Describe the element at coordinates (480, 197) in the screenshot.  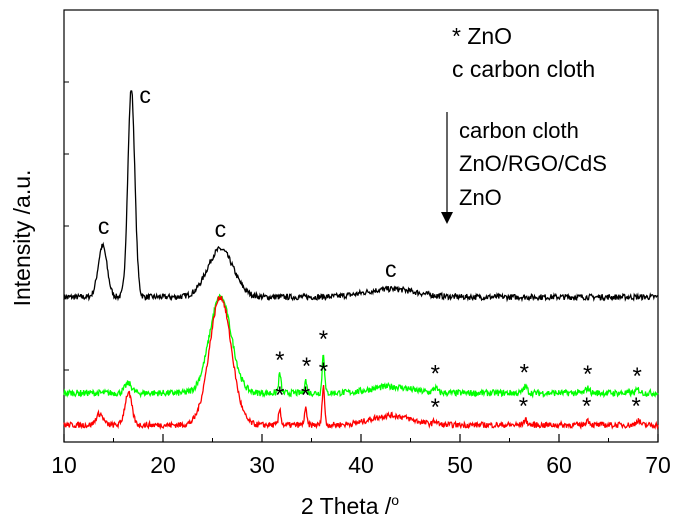
I see `legend-order-zno: ZnO` at that location.